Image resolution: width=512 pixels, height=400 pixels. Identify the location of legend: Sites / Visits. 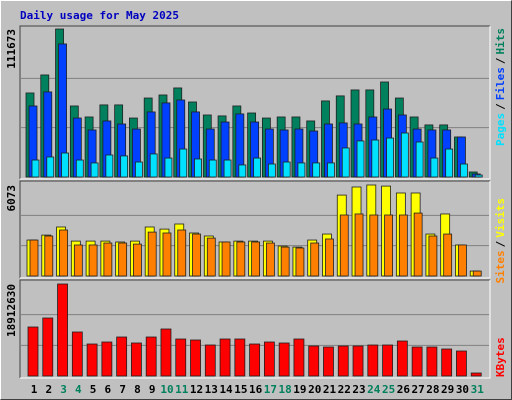
(500, 241).